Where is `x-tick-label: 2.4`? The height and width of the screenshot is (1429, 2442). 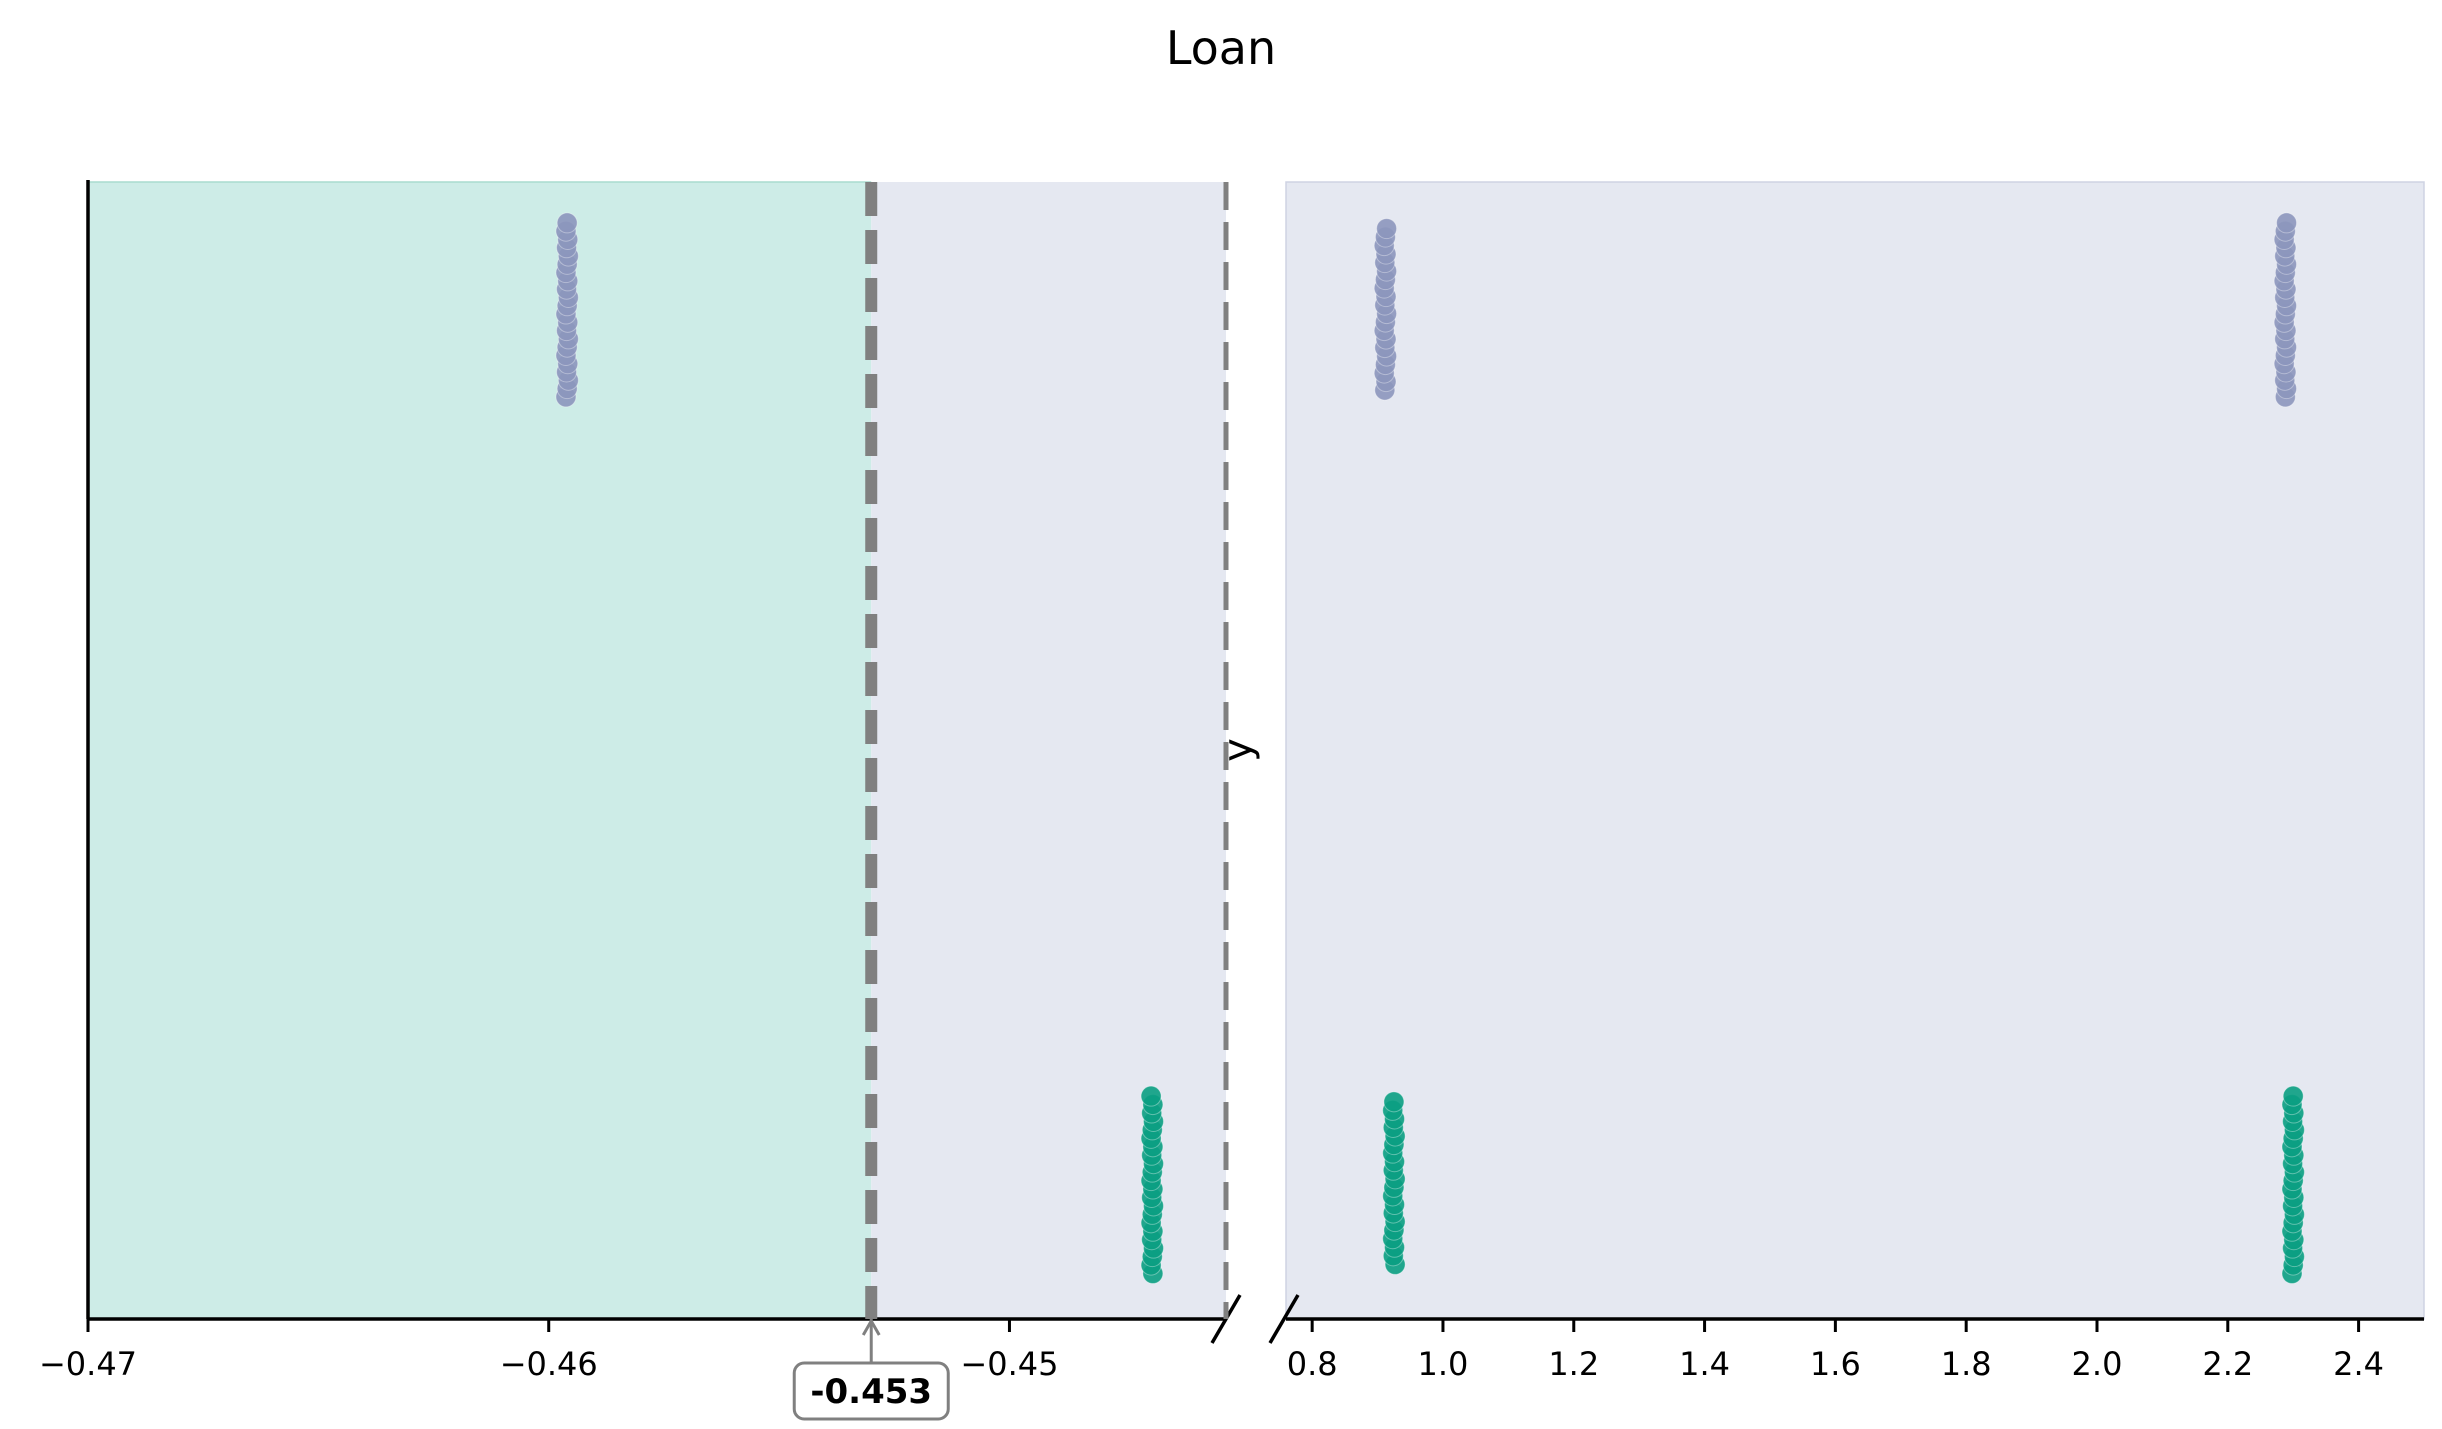
x-tick-label: 2.4 is located at coordinates (2358, 1364).